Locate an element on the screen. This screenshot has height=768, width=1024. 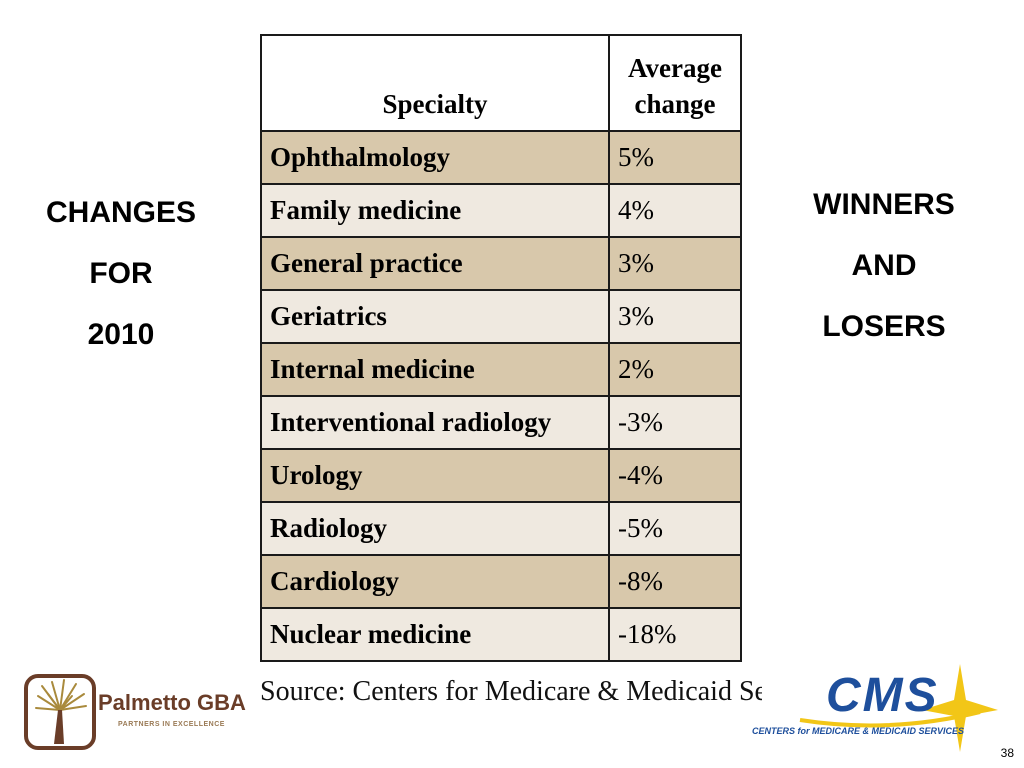
cms-star-icon is located at coordinates (960, 708).